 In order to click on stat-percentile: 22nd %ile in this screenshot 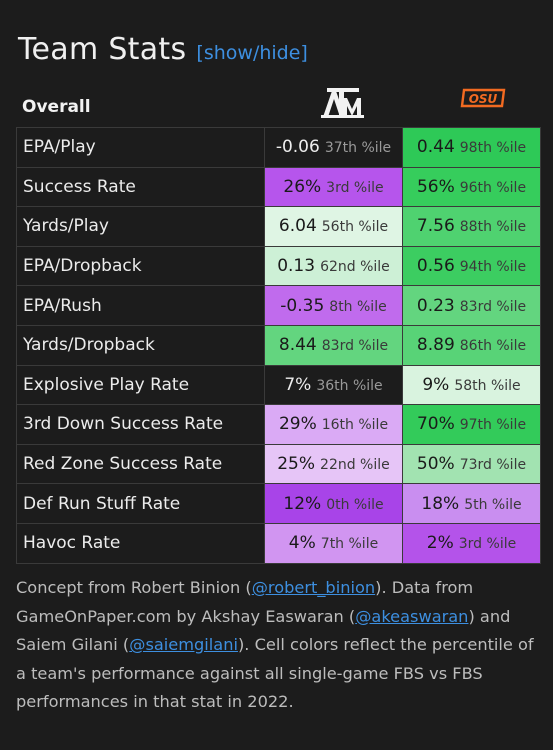, I will do `click(355, 465)`.